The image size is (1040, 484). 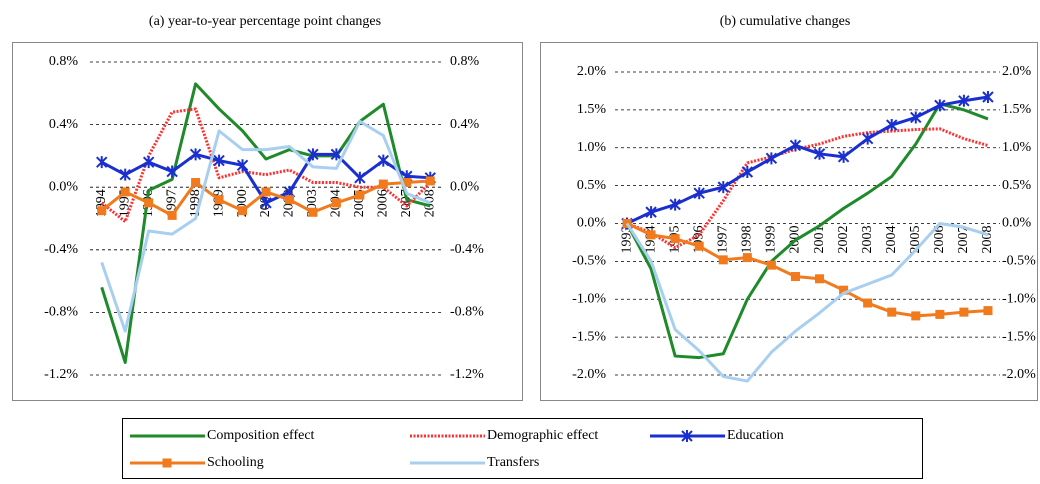 I want to click on y-tick-label: -2.0%, so click(x=589, y=374).